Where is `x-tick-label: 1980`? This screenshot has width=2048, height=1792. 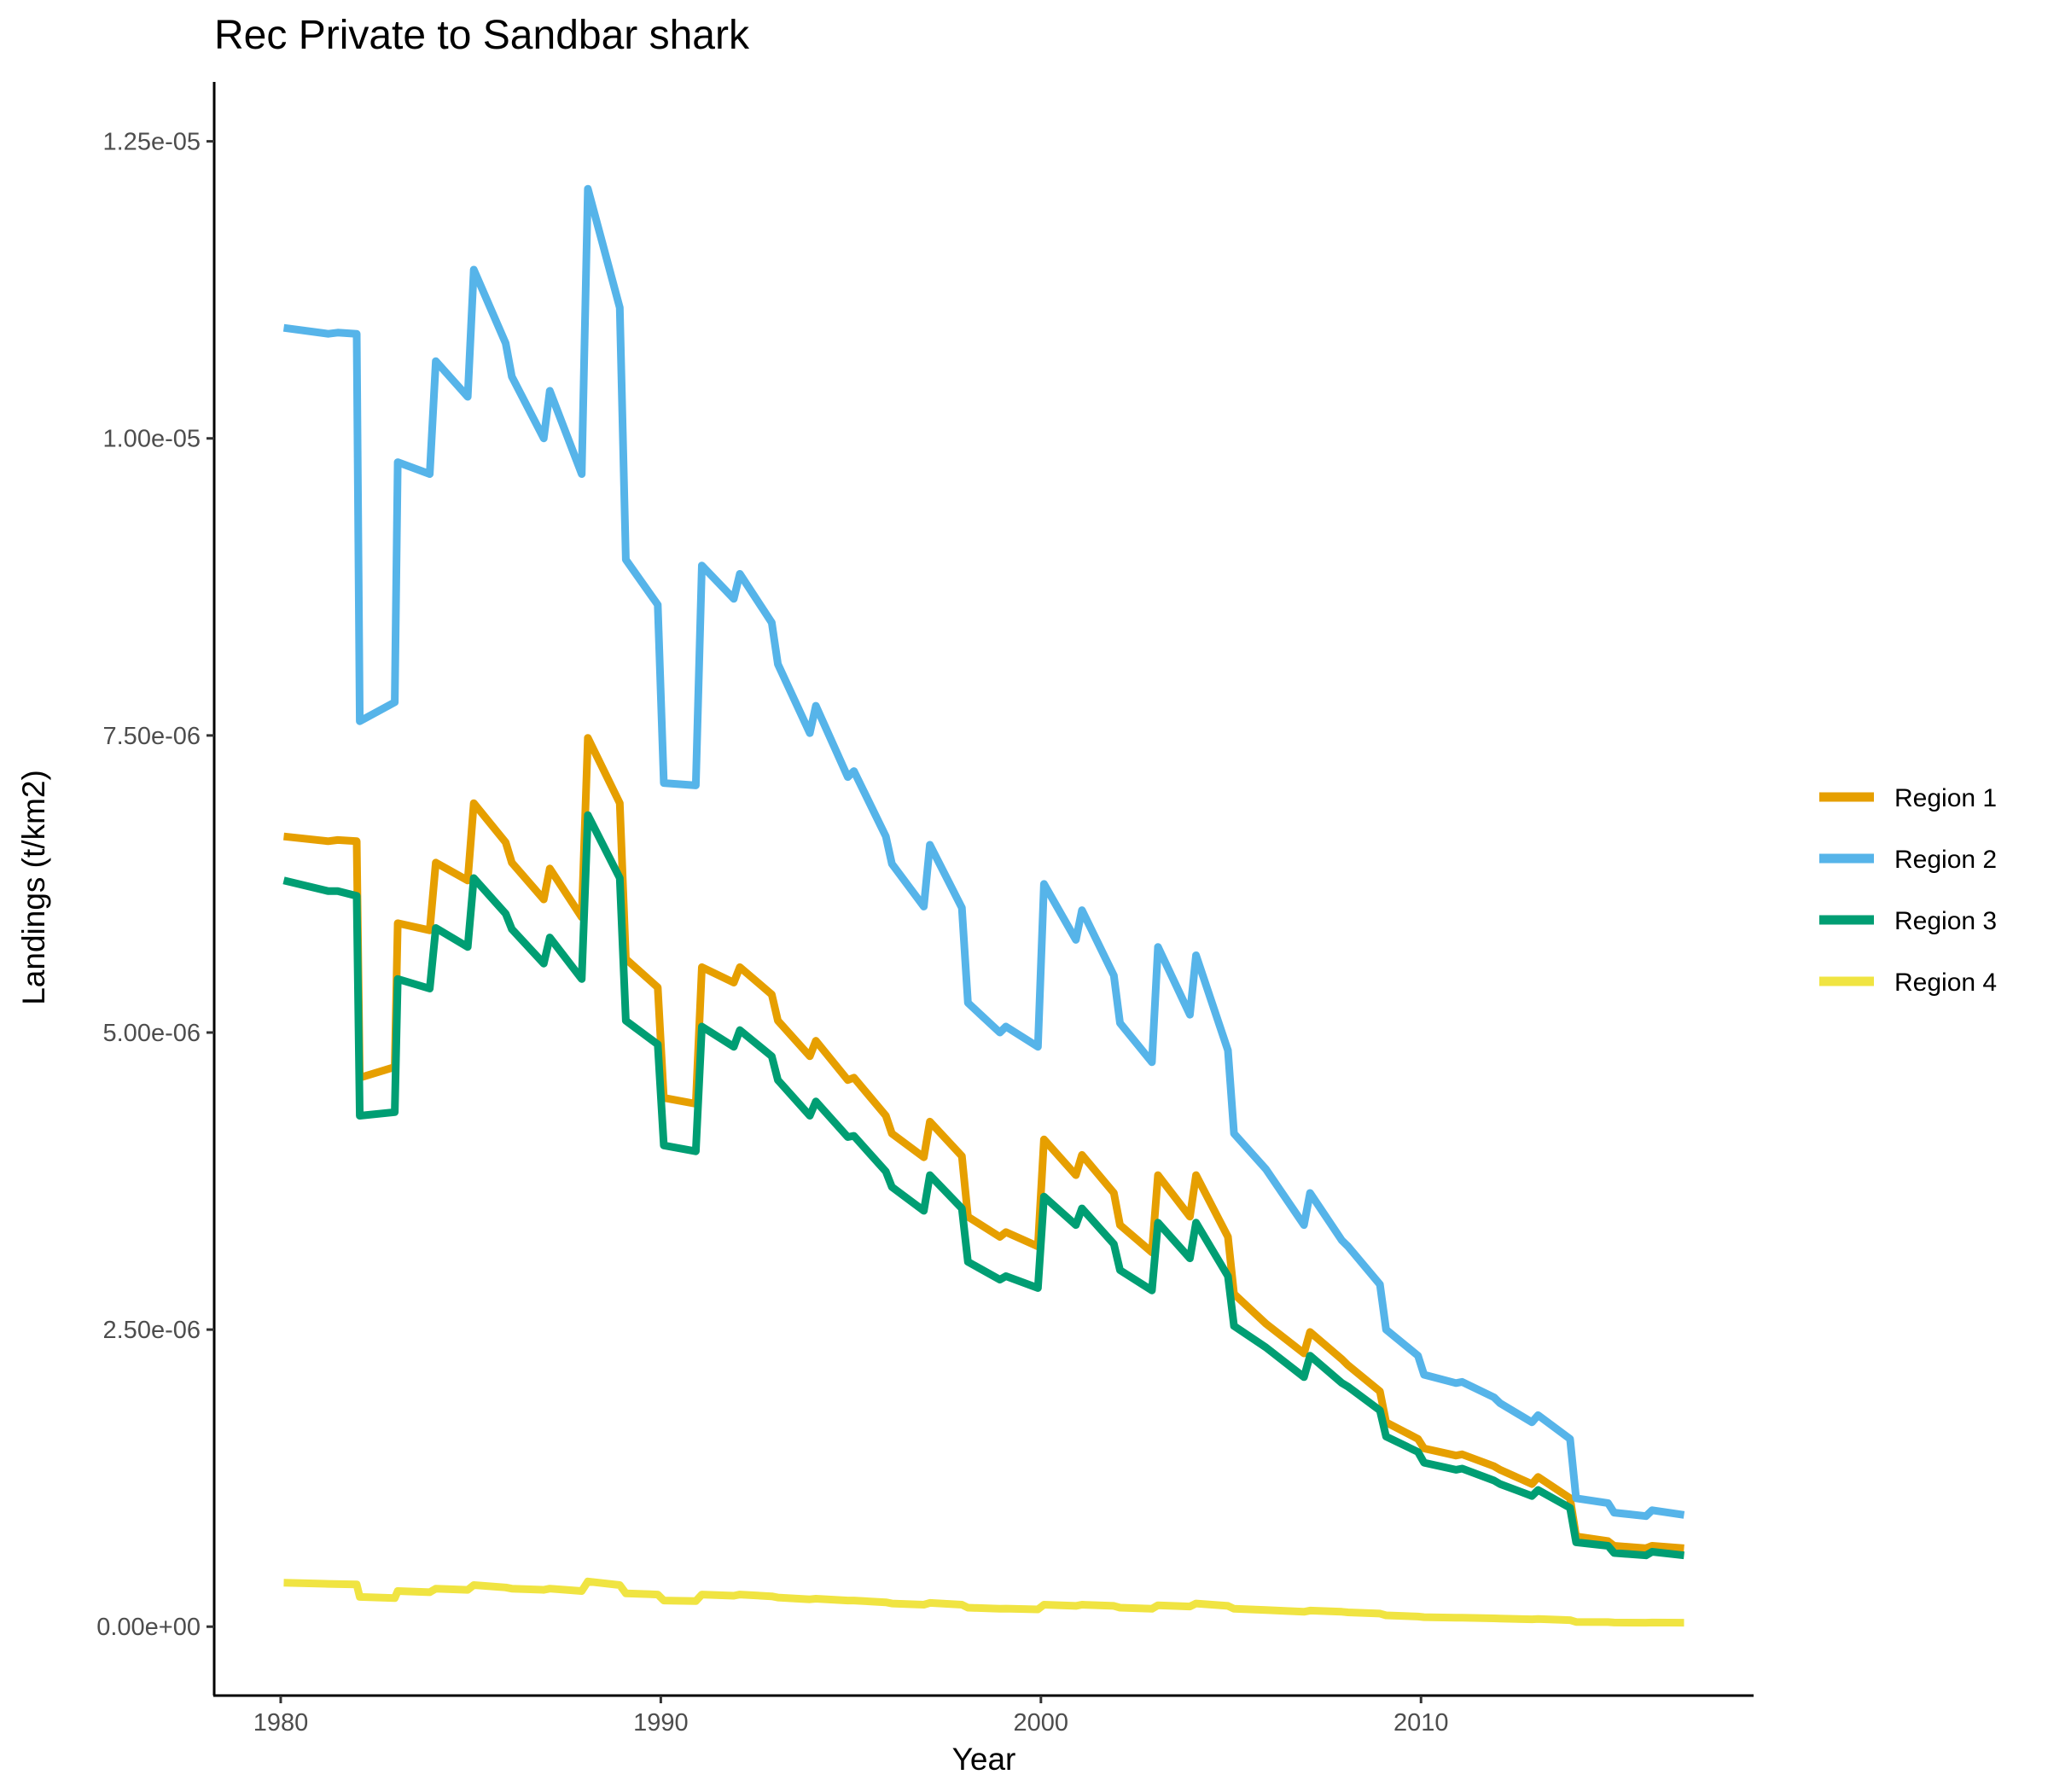 x-tick-label: 1980 is located at coordinates (281, 1723).